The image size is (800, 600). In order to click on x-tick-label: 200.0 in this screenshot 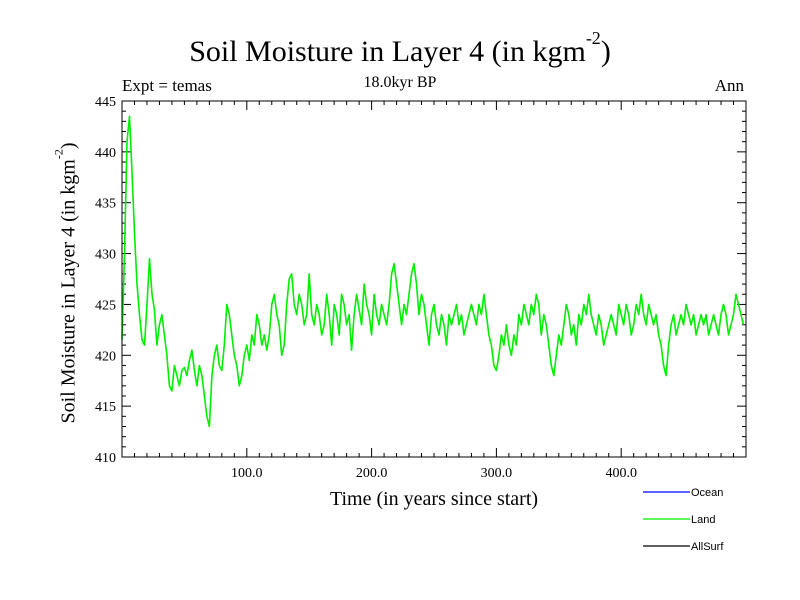, I will do `click(372, 473)`.